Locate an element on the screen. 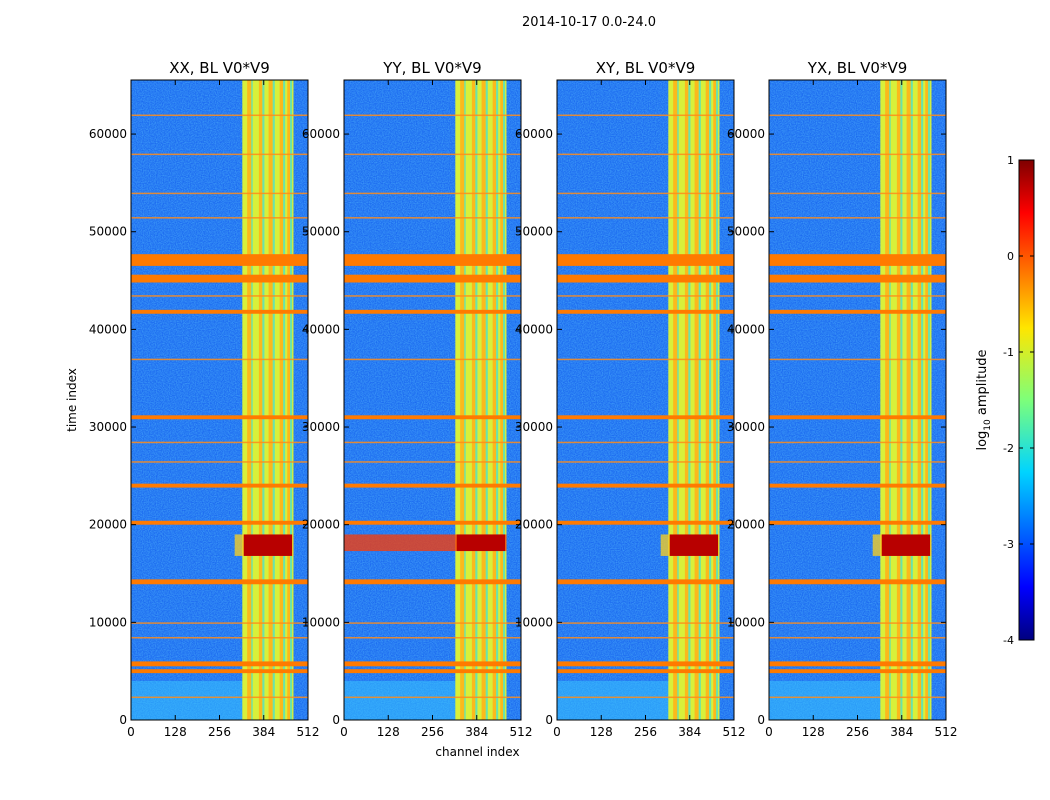  y-tick-label: 40000 is located at coordinates (108, 329).